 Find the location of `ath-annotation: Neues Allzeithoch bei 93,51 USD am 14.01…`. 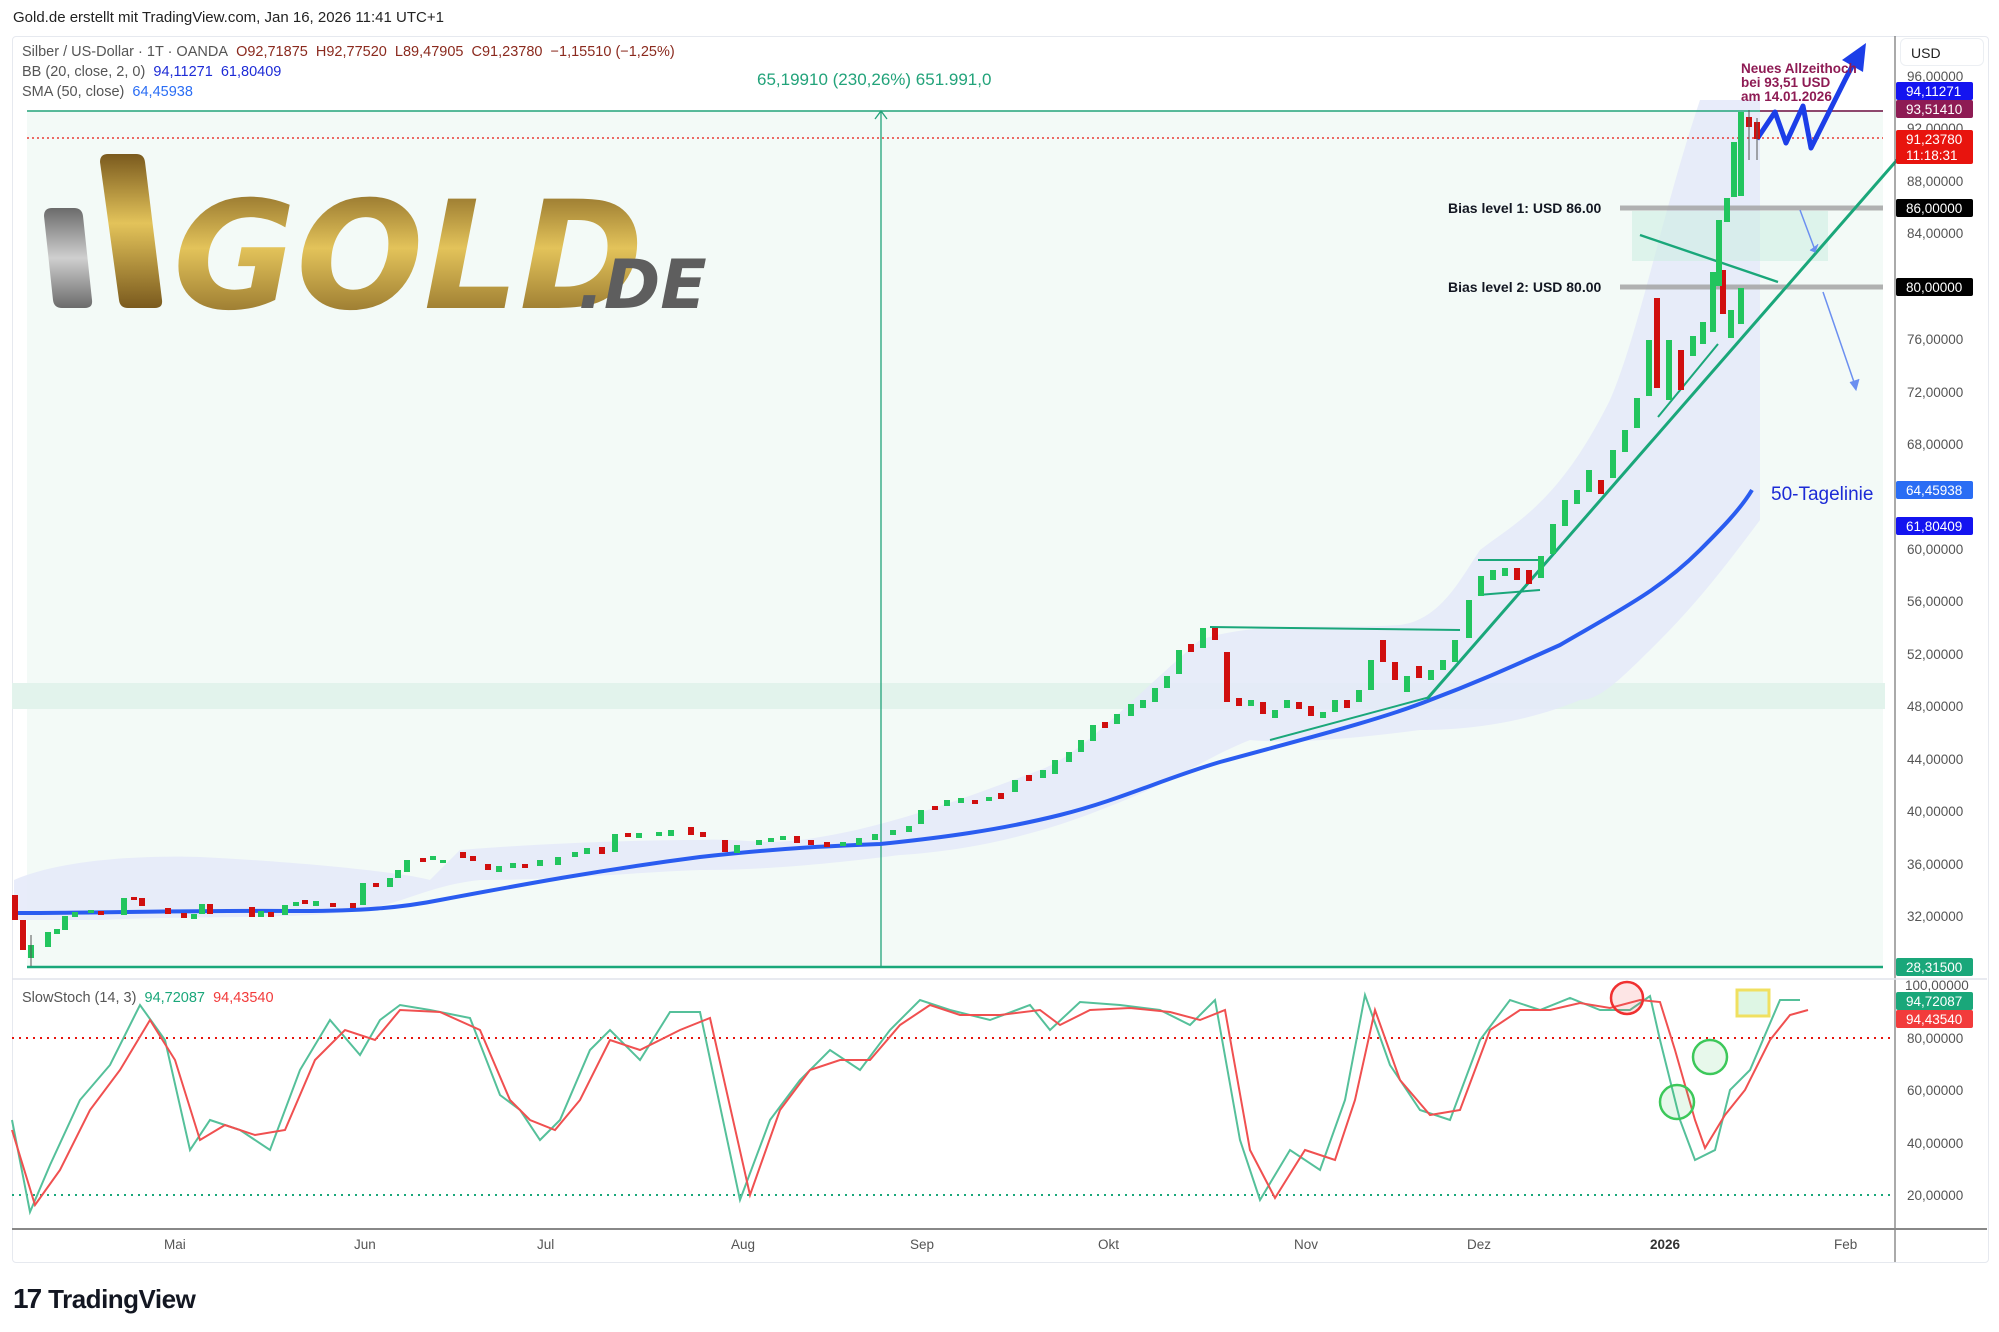

ath-annotation: Neues Allzeithoch bei 93,51 USD am 14.01… is located at coordinates (1799, 83).